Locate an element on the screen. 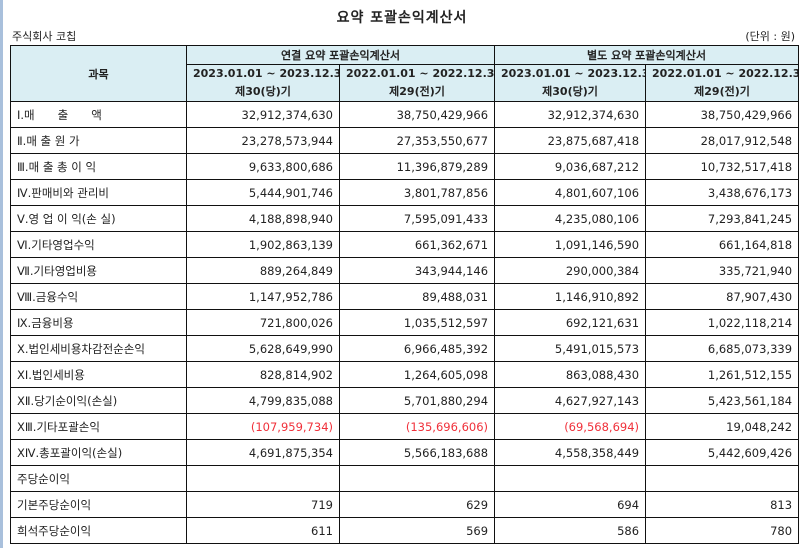  value-cell: 5,491,015,573 is located at coordinates (570, 348).